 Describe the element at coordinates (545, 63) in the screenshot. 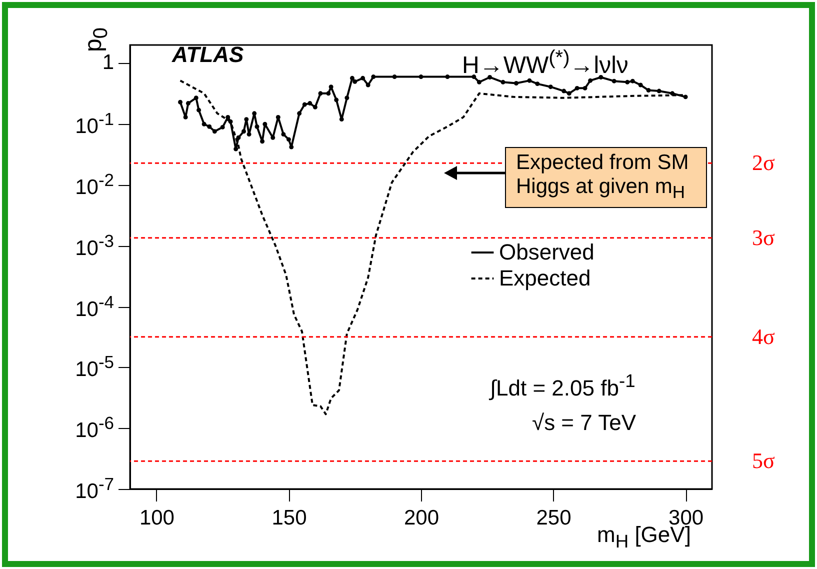

I see `chart-title: H→WW$^{(*)}$→lνlν` at that location.